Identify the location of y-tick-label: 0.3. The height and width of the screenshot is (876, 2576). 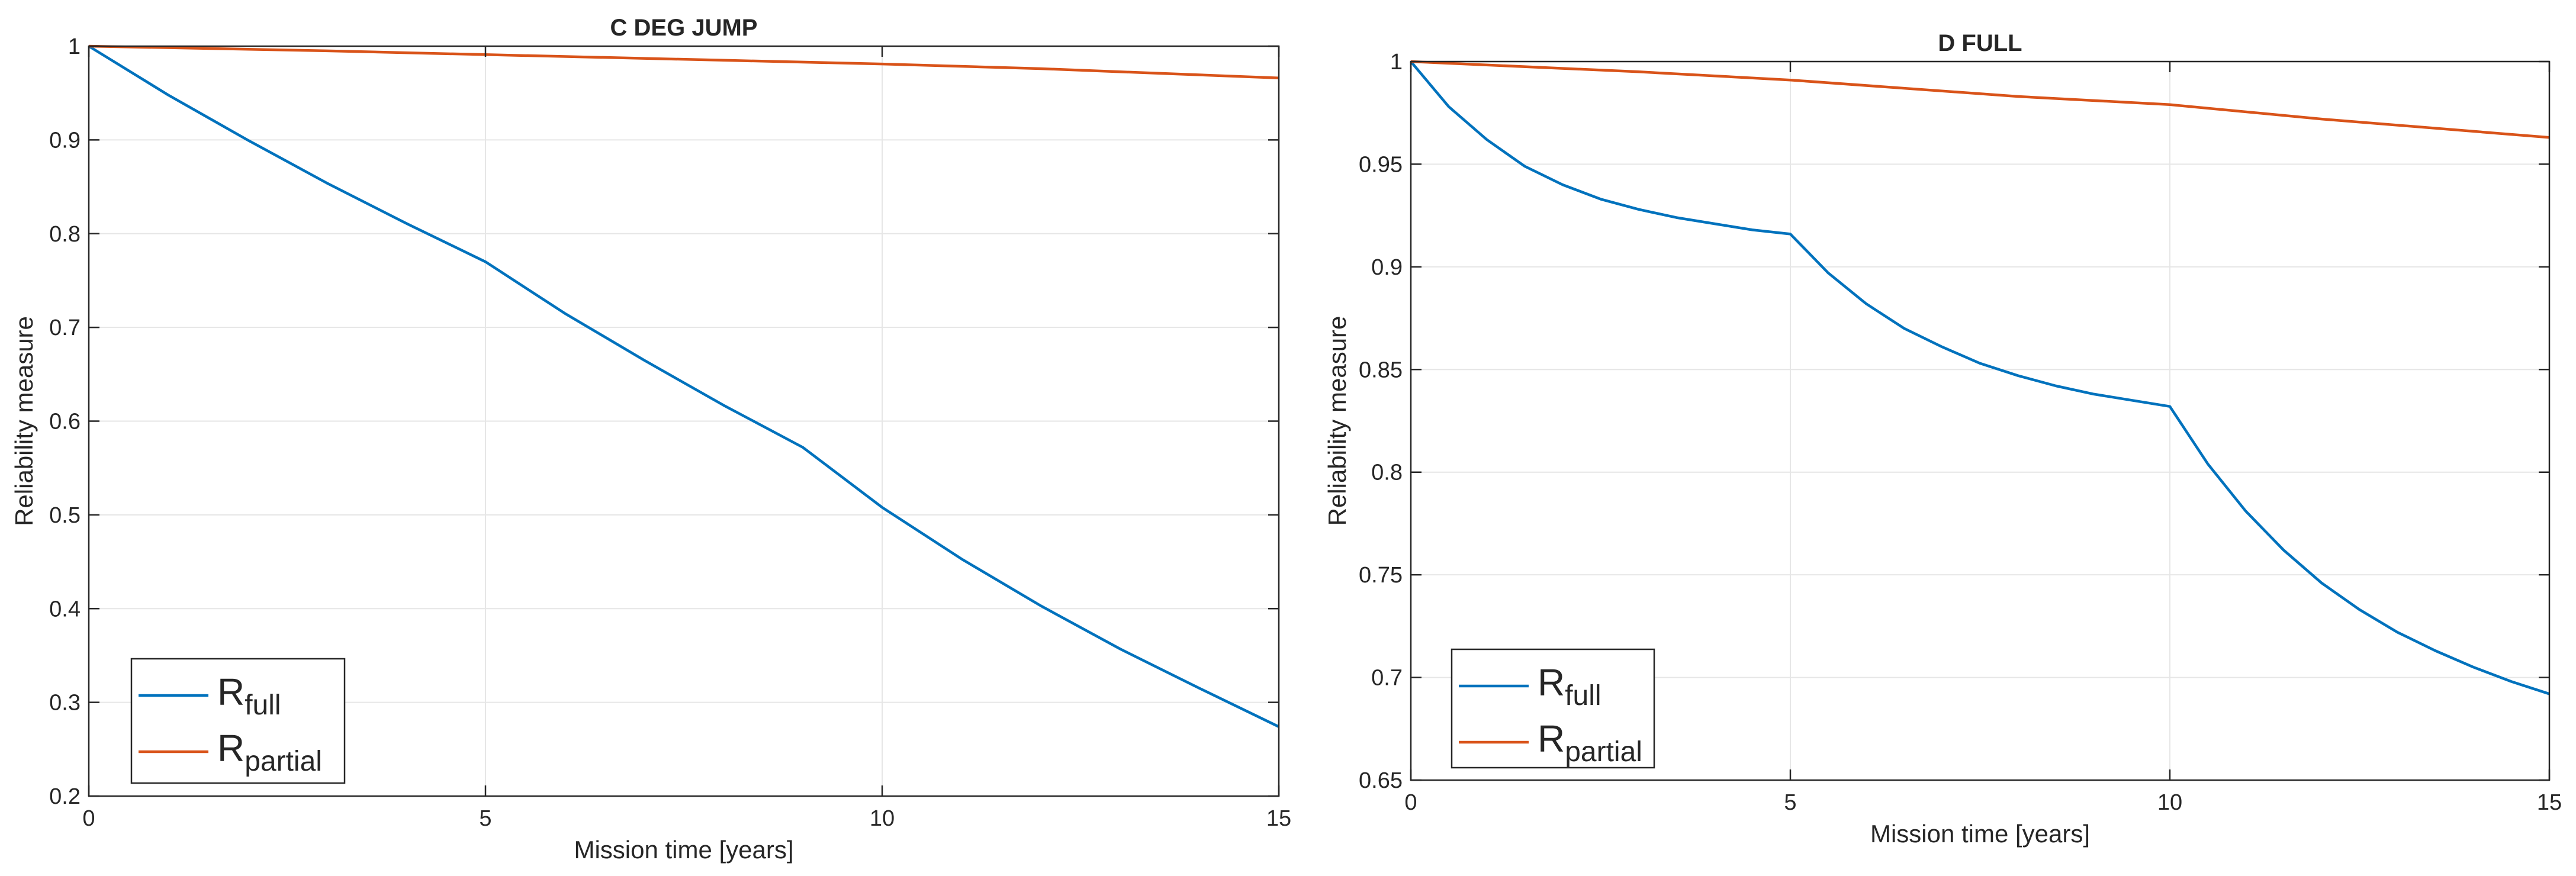
(65, 703).